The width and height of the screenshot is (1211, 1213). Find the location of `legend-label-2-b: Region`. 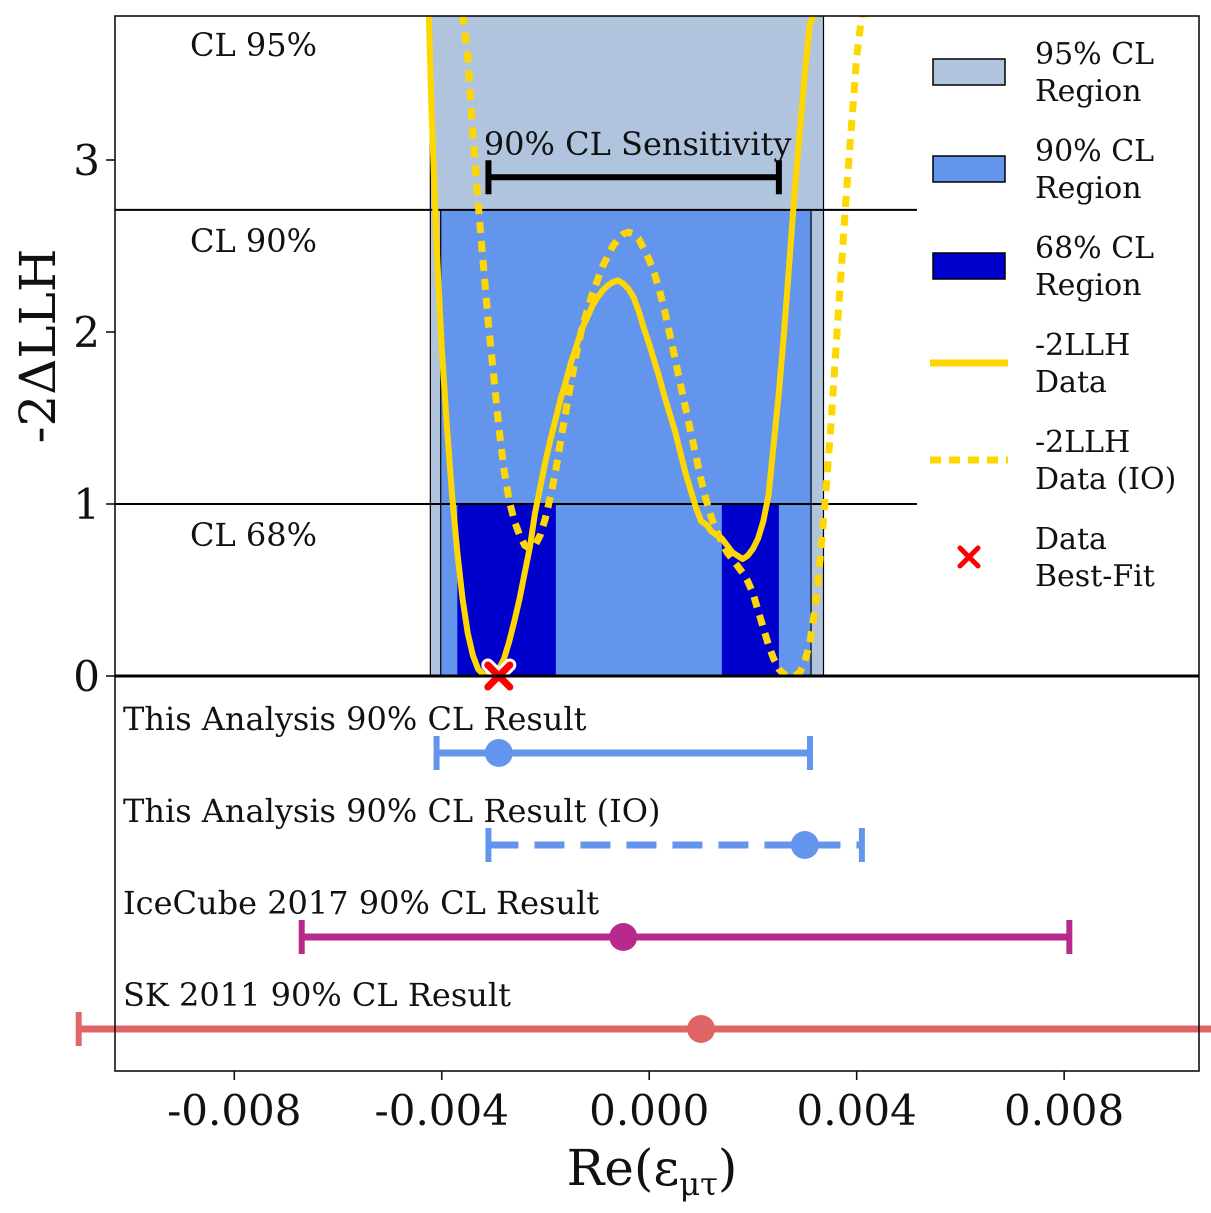

legend-label-2-b: Region is located at coordinates (1088, 285).